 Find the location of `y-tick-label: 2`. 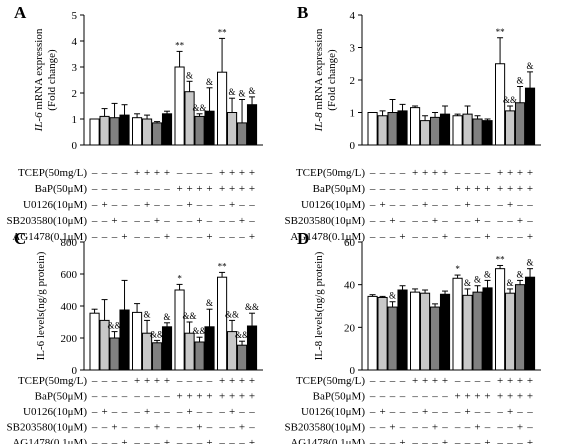

y-tick-label: 2 is located at coordinates (75, 94).